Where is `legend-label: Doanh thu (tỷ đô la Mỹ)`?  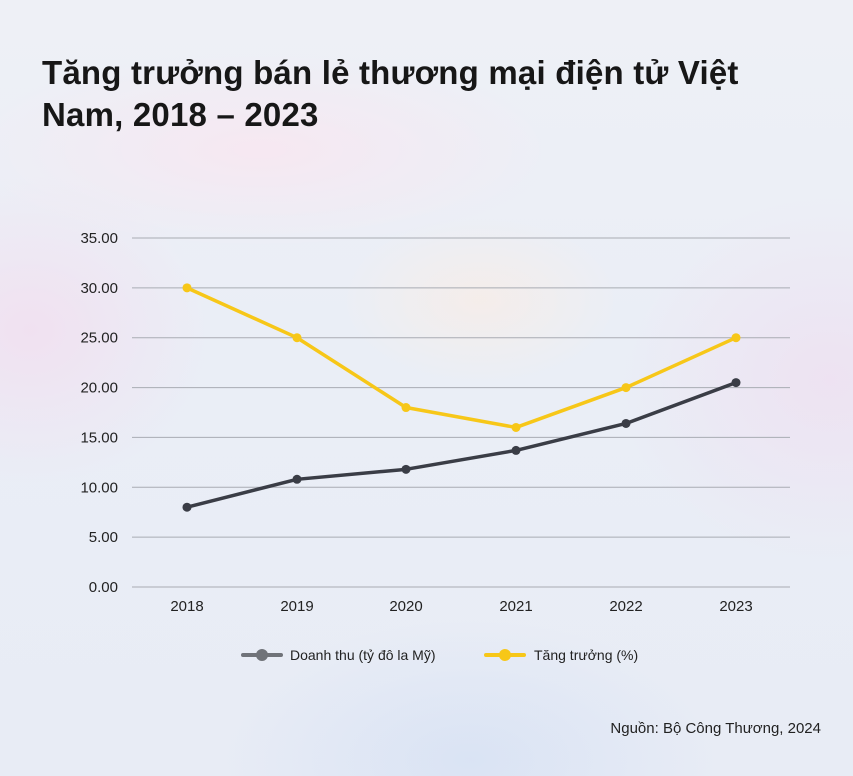 legend-label: Doanh thu (tỷ đô la Mỹ) is located at coordinates (363, 655).